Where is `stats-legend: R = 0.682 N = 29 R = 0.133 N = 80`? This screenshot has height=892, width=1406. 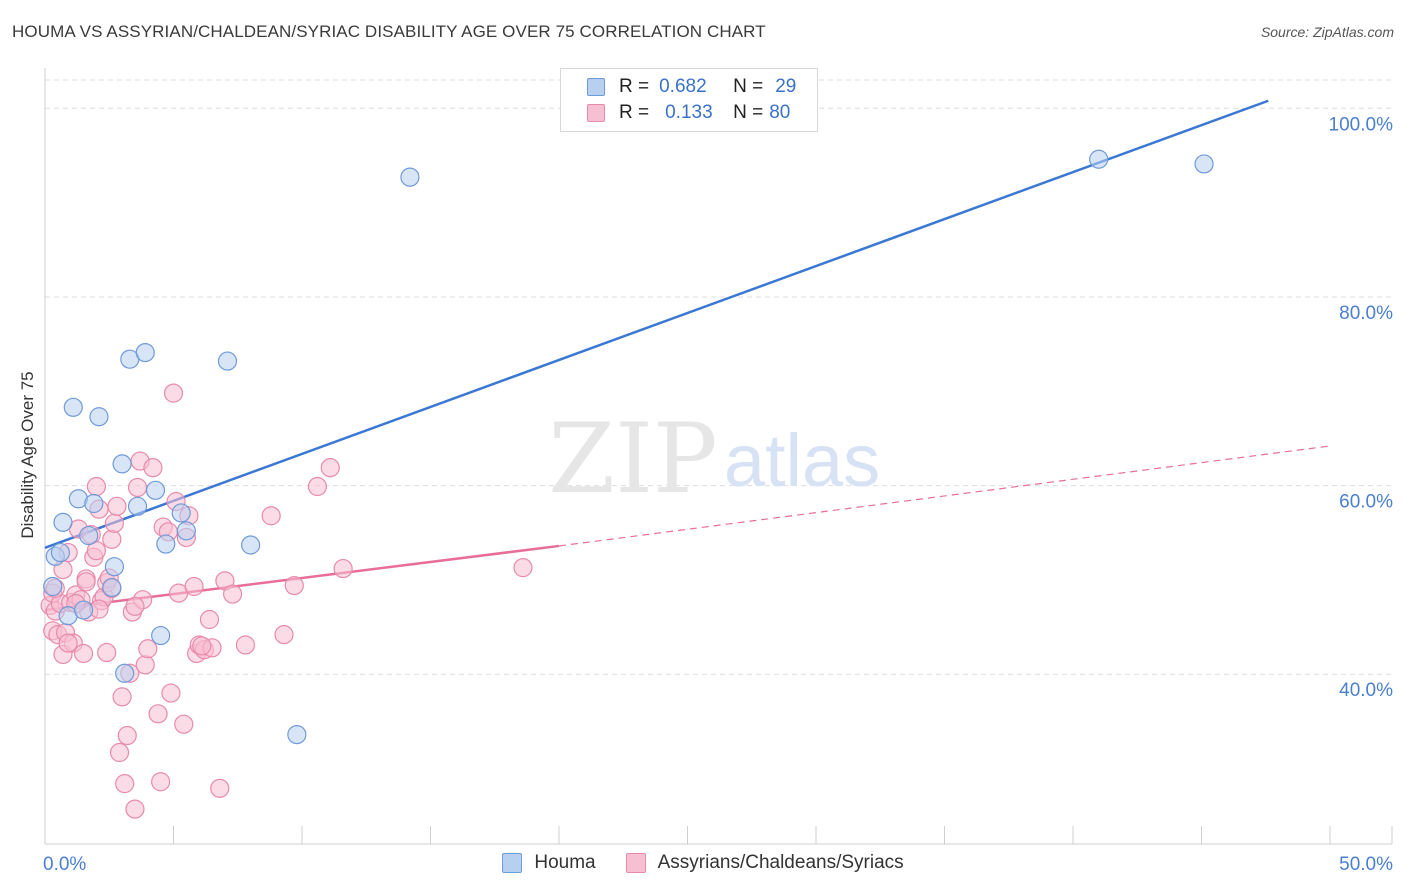
stats-legend: R = 0.682 N = 29 R = 0.133 N = 80 is located at coordinates (689, 100).